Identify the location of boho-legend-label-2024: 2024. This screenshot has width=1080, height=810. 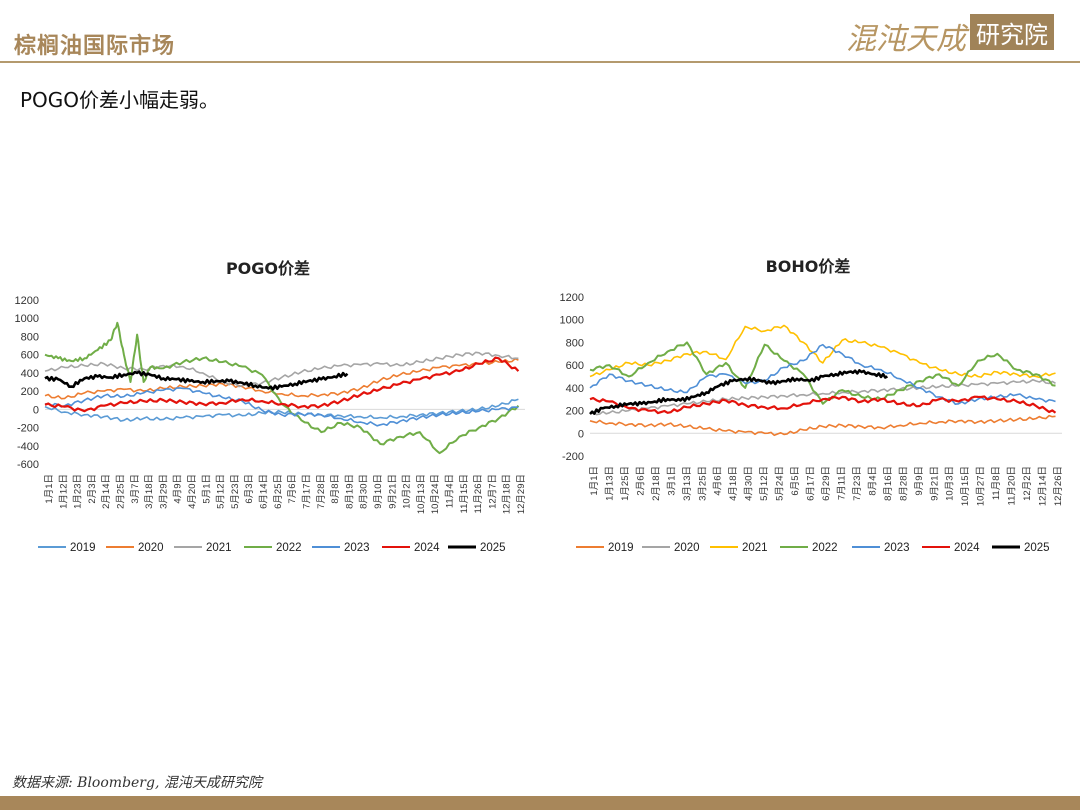
(967, 548).